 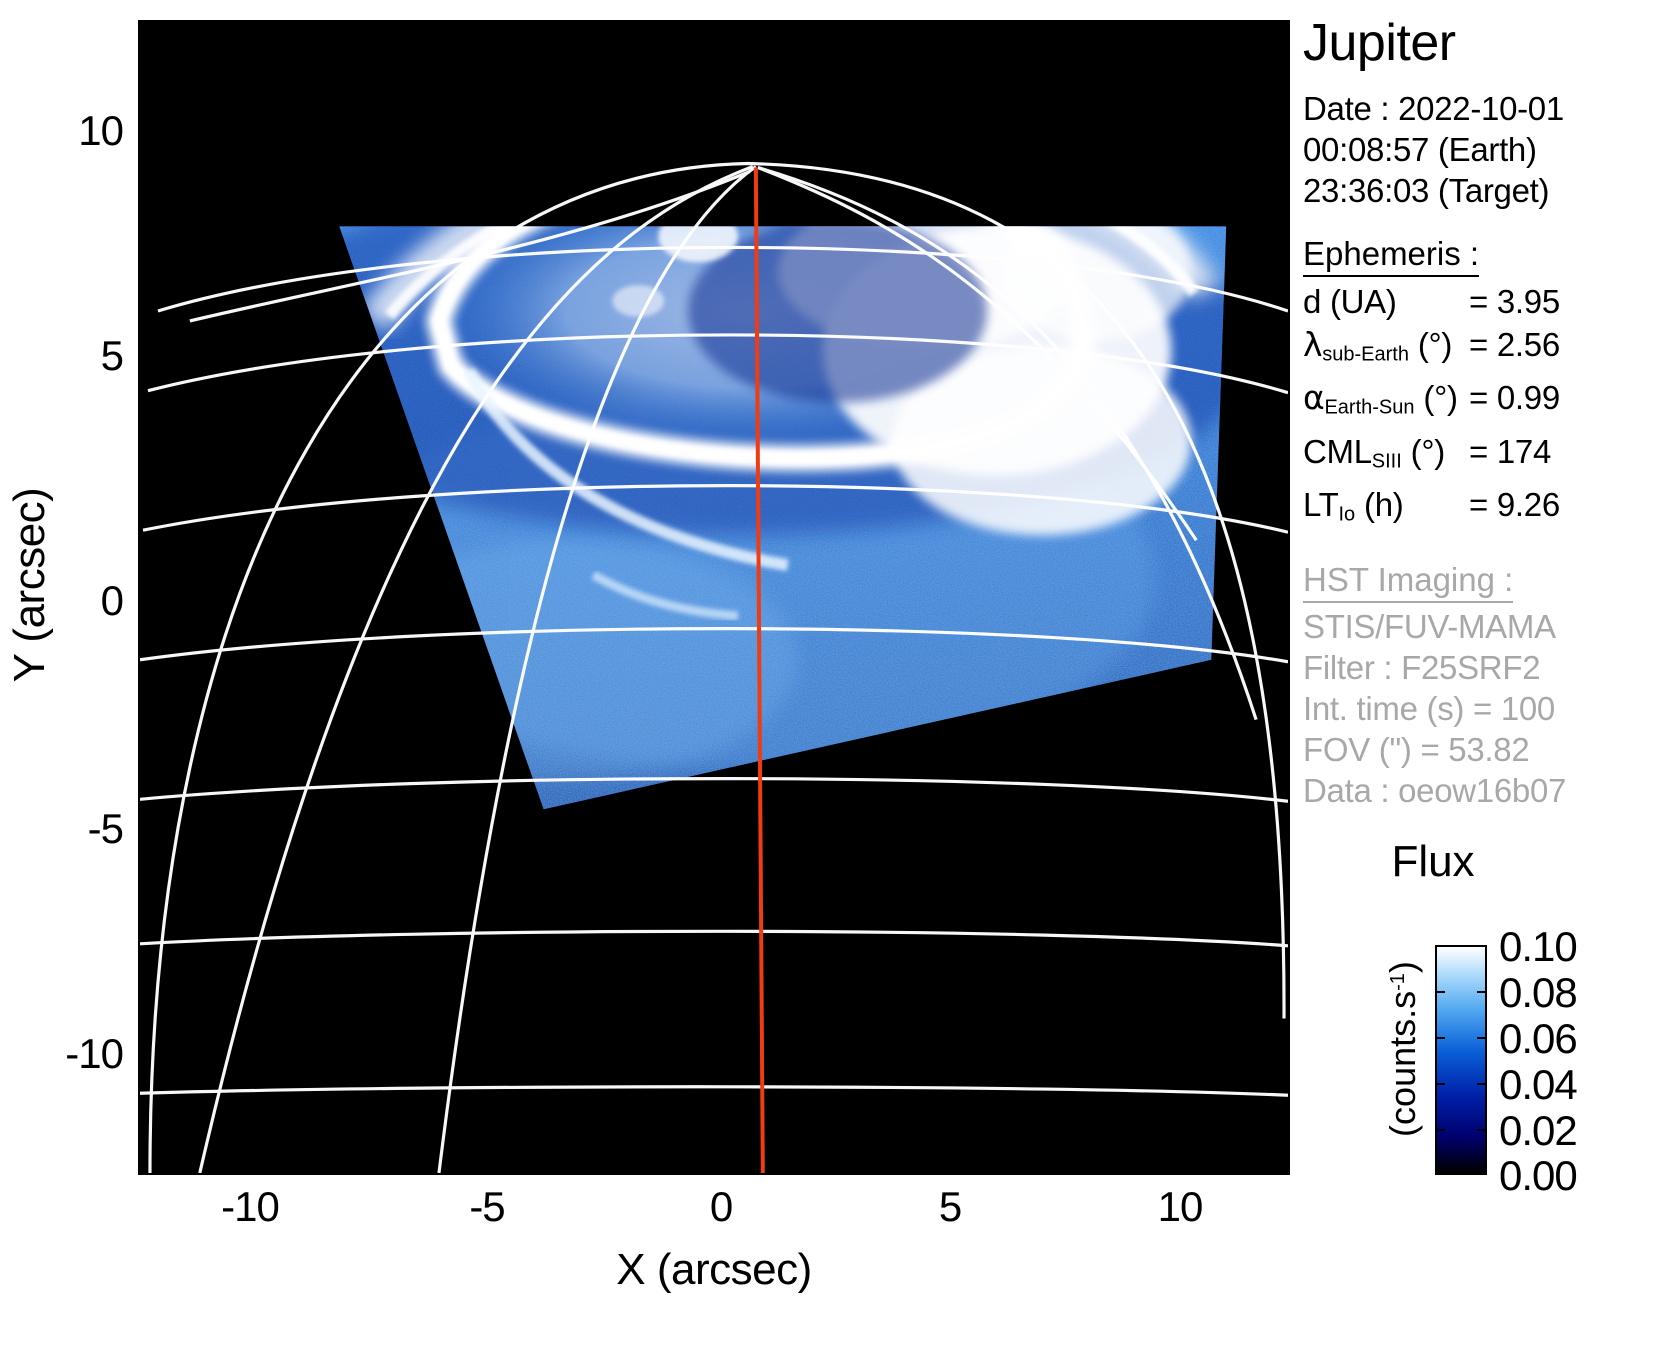 I want to click on observation-time-earth: 00:08:57 (Earth), so click(x=1420, y=149).